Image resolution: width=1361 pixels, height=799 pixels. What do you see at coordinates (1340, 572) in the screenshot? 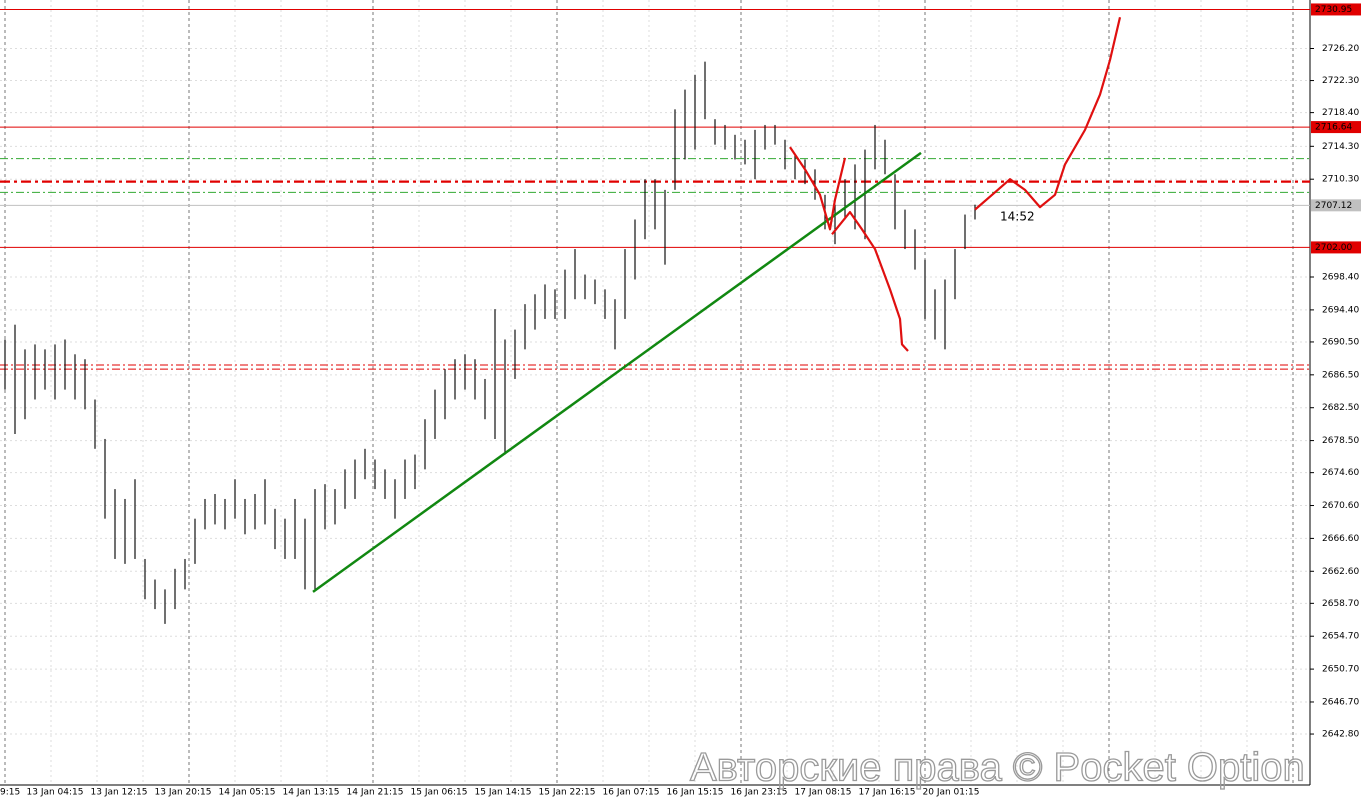
I see `y-tick-label: 2662.60` at bounding box center [1340, 572].